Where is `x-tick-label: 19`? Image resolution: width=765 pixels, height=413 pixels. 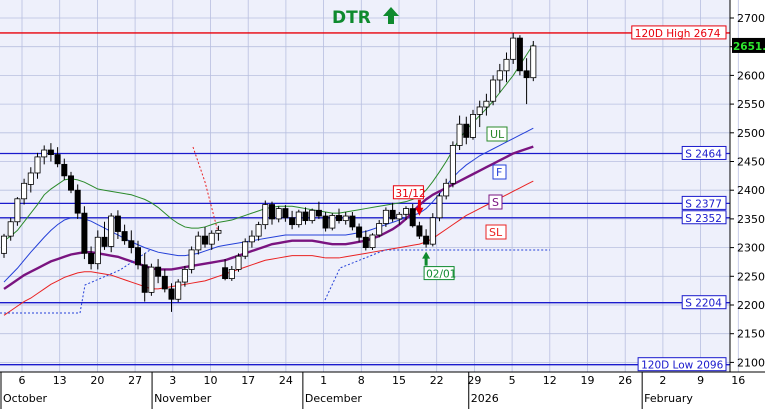 x-tick-label: 19 is located at coordinates (588, 380).